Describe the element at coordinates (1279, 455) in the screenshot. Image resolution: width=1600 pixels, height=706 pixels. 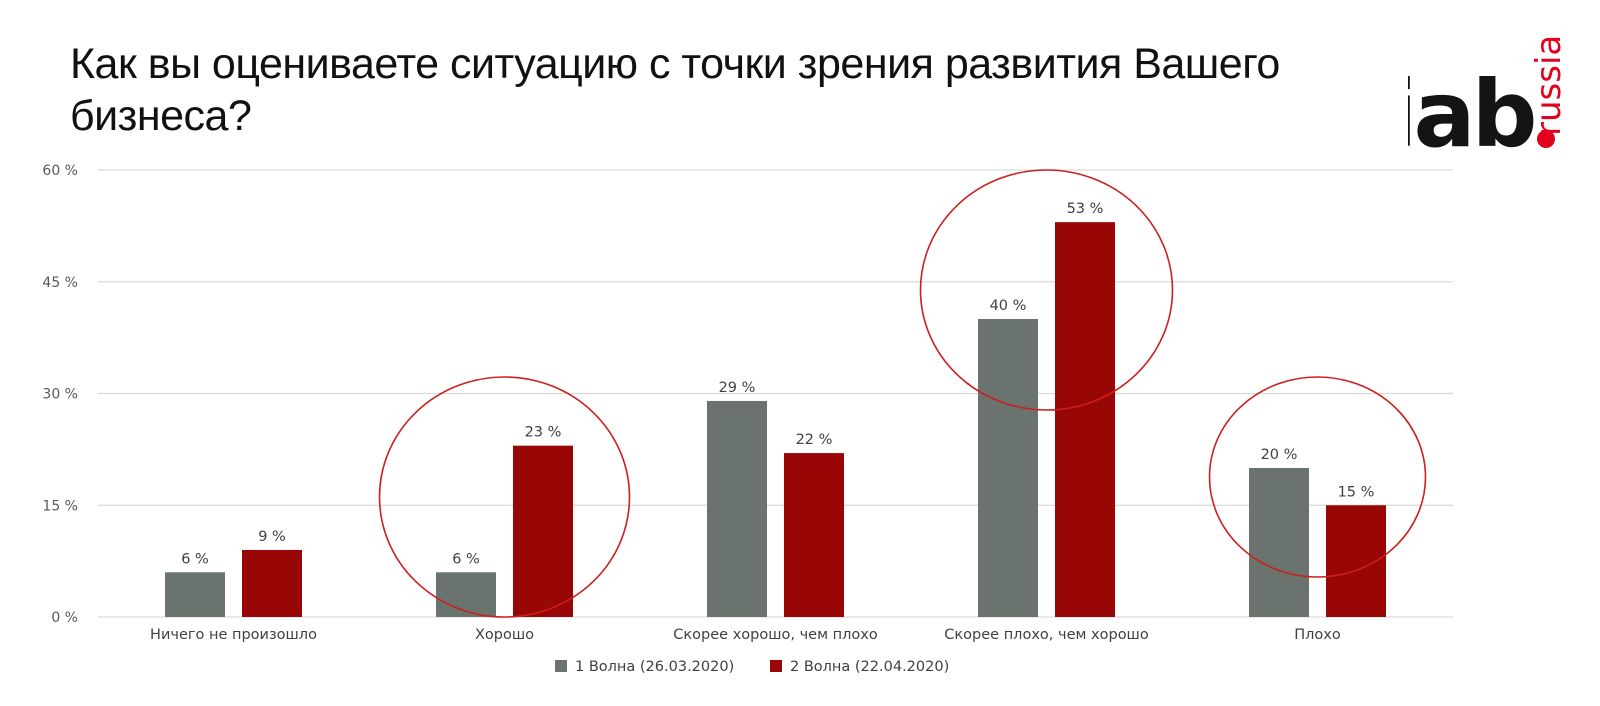
I see `data-label: 20 %` at that location.